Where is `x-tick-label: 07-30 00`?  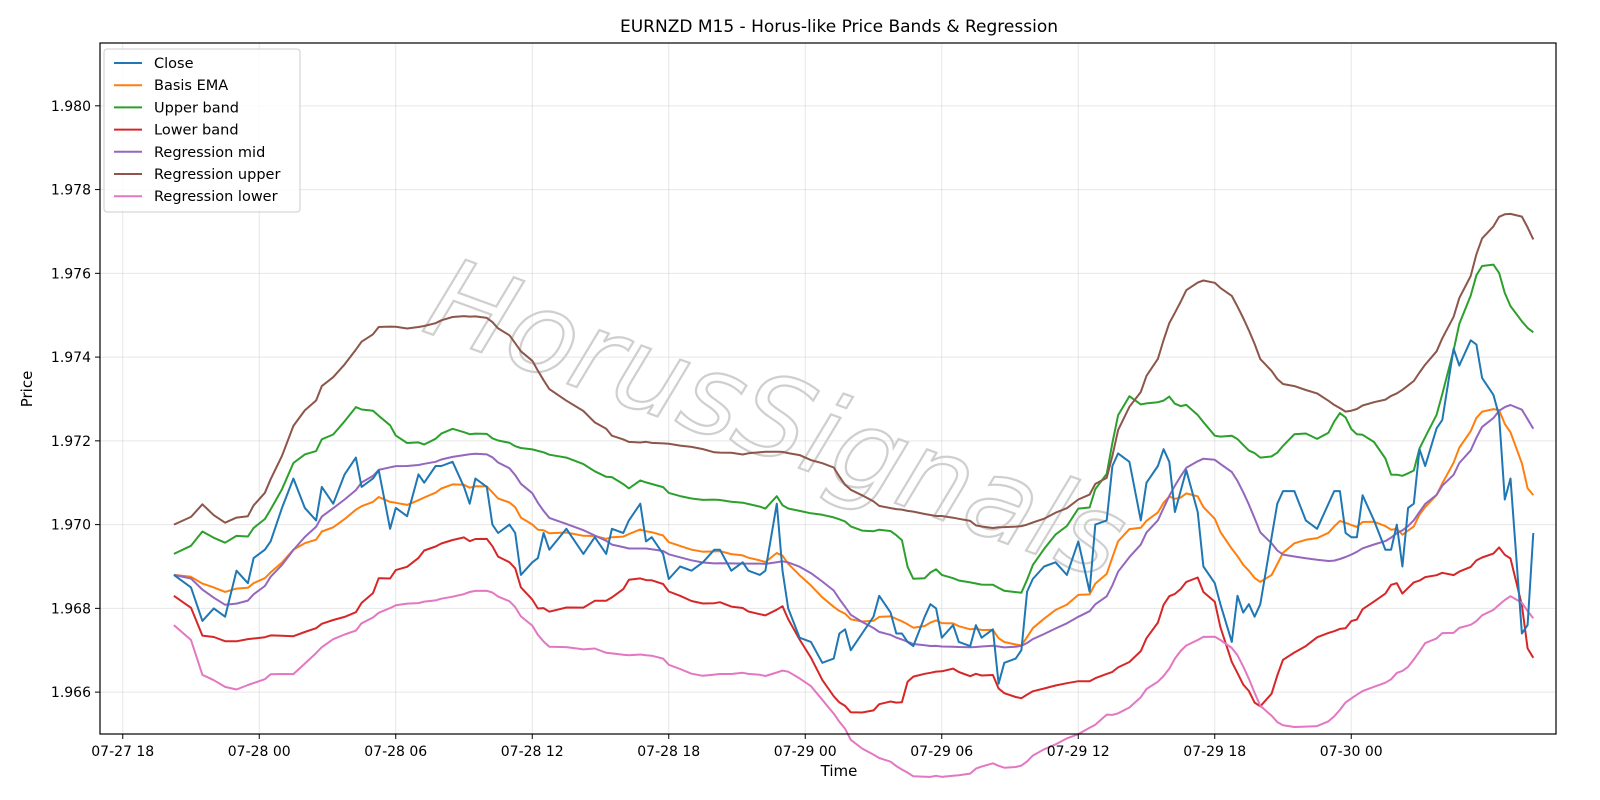 x-tick-label: 07-30 00 is located at coordinates (1351, 752).